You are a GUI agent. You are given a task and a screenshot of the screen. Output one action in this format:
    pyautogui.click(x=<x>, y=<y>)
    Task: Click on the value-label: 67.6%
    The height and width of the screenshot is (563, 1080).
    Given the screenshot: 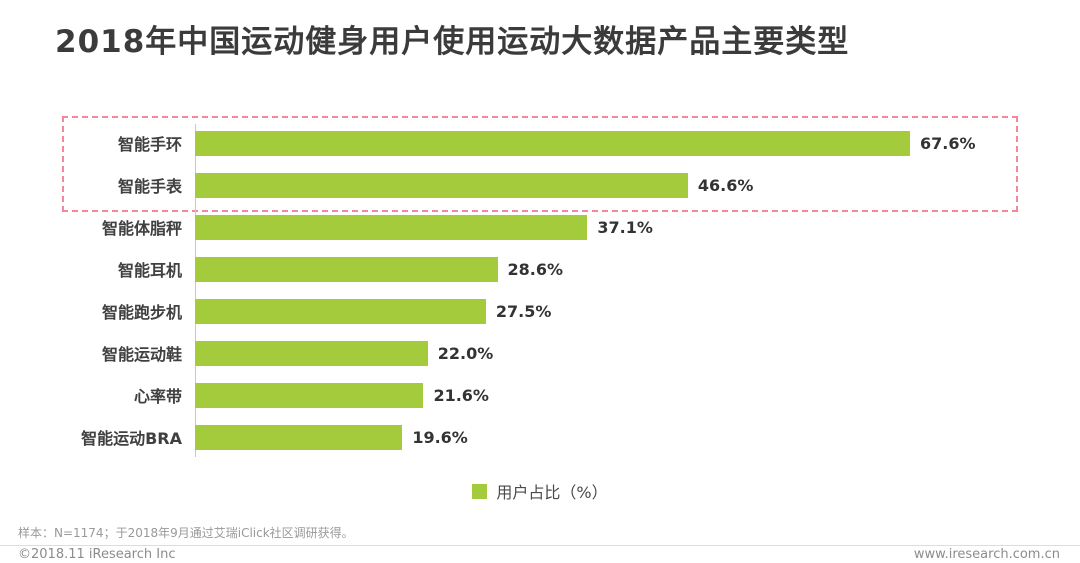 What is the action you would take?
    pyautogui.click(x=948, y=143)
    